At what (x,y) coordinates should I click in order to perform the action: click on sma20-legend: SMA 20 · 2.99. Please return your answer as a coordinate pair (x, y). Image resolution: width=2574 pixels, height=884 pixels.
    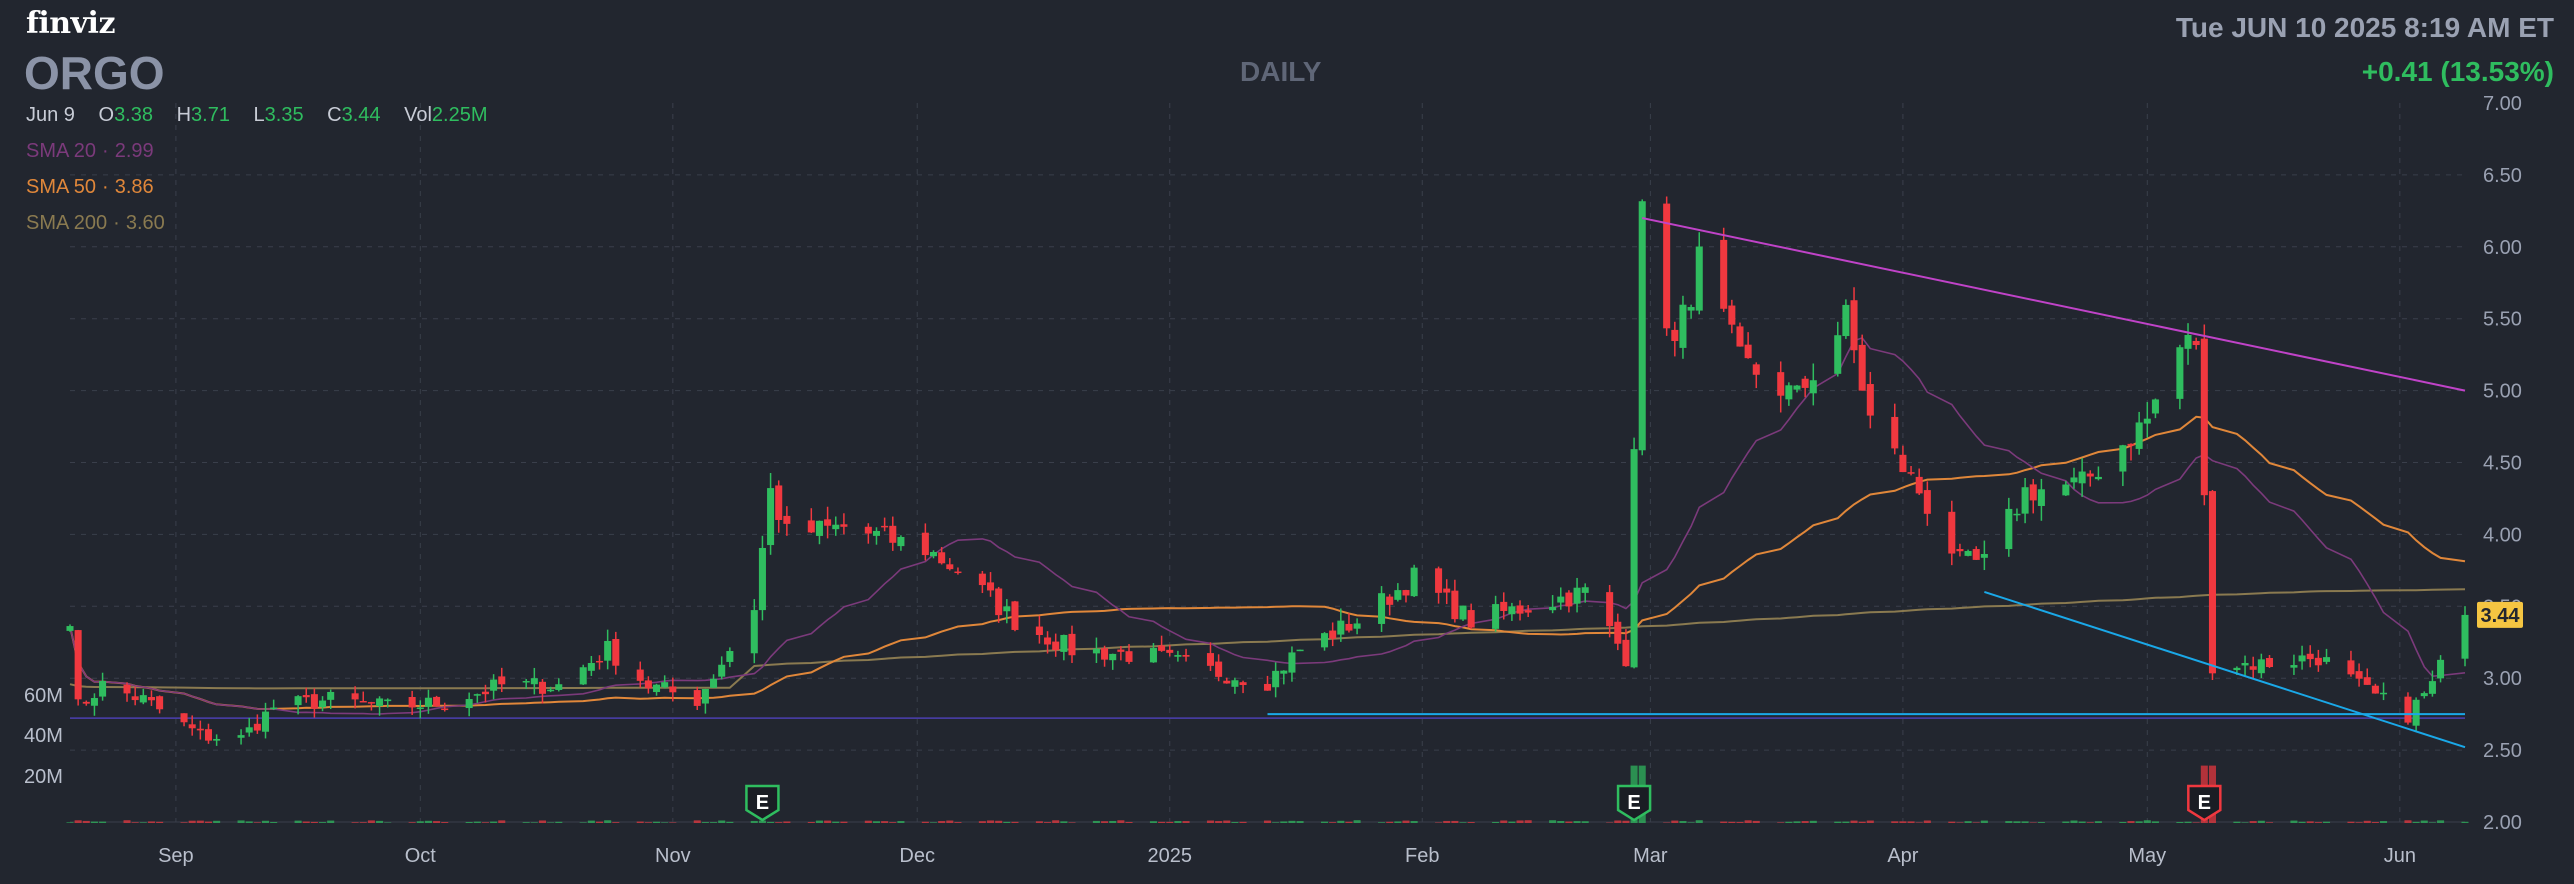
    Looking at the image, I should click on (90, 151).